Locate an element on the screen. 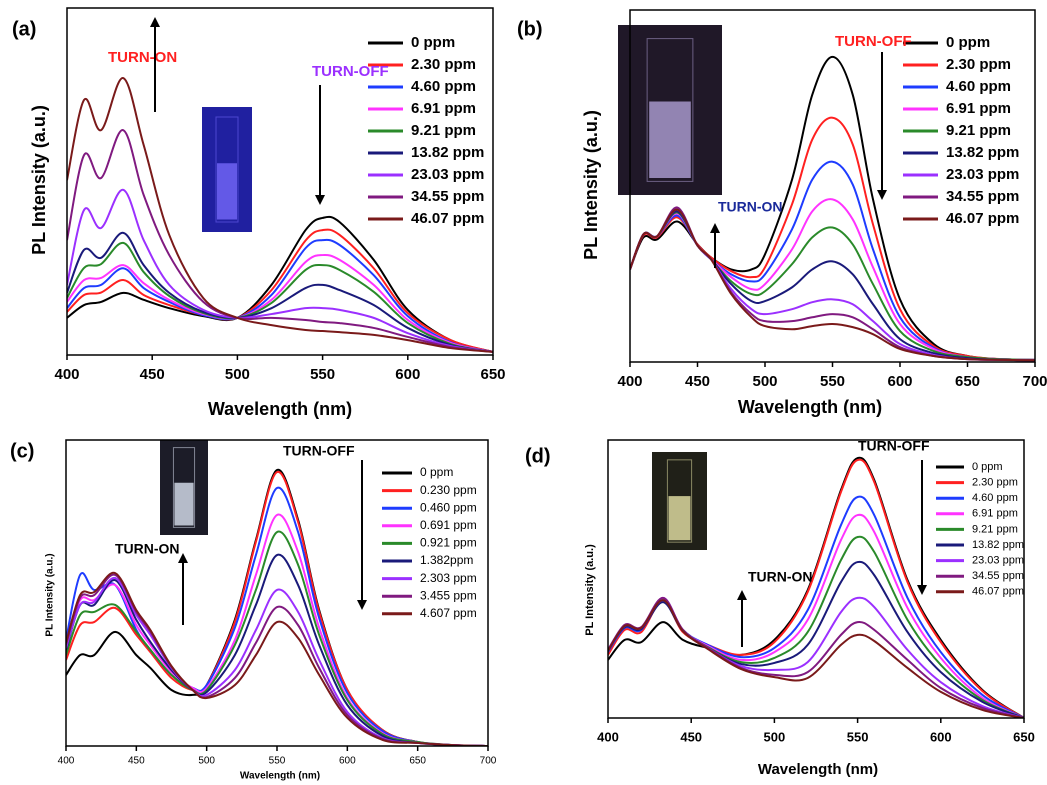  panel-label: (d) is located at coordinates (538, 456).